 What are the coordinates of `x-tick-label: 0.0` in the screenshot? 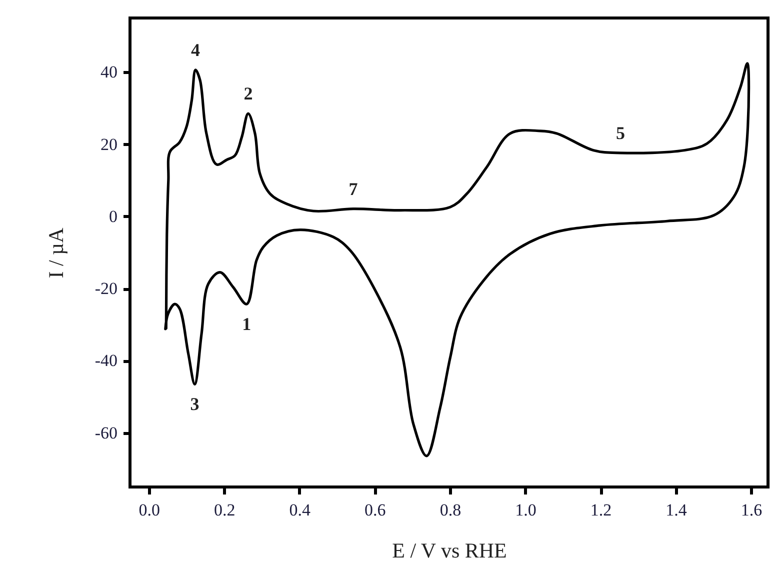 It's located at (149, 510).